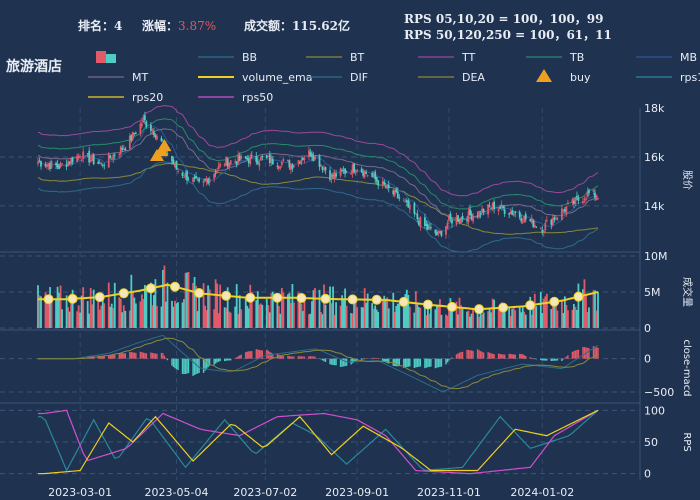 The image size is (700, 500). What do you see at coordinates (249, 57) in the screenshot?
I see `legend-label: BB` at bounding box center [249, 57].